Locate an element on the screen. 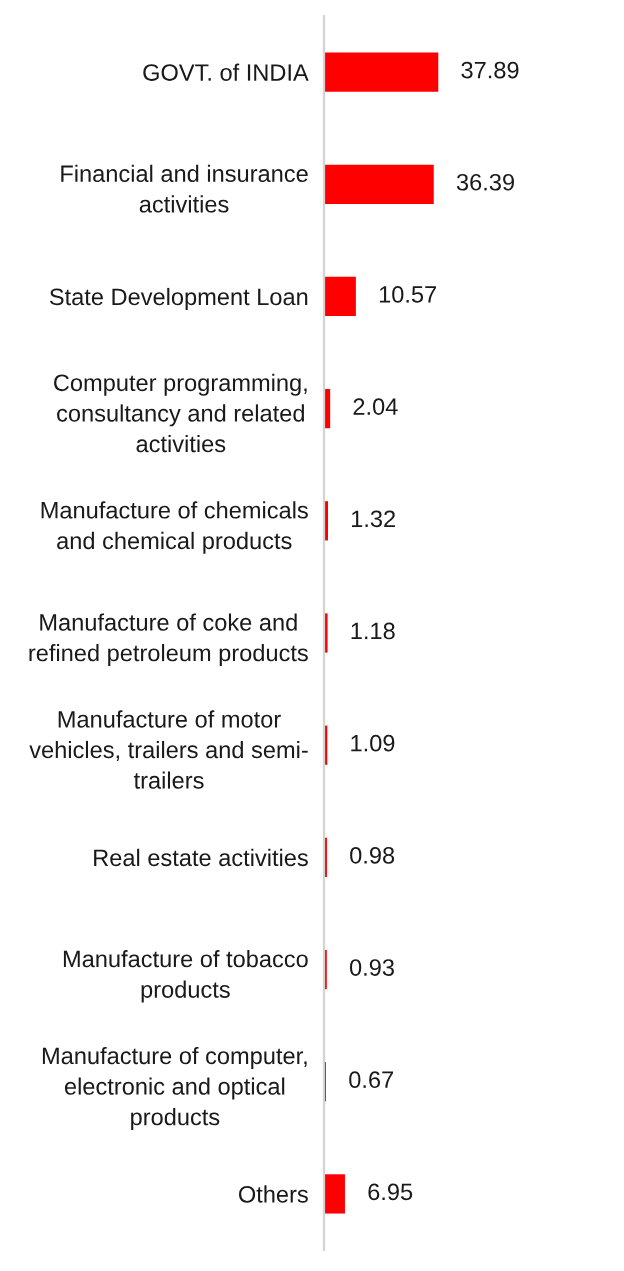 Image resolution: width=624 pixels, height=1271 pixels. y-tick-label: Manufacture of tobacco products is located at coordinates (185, 976).